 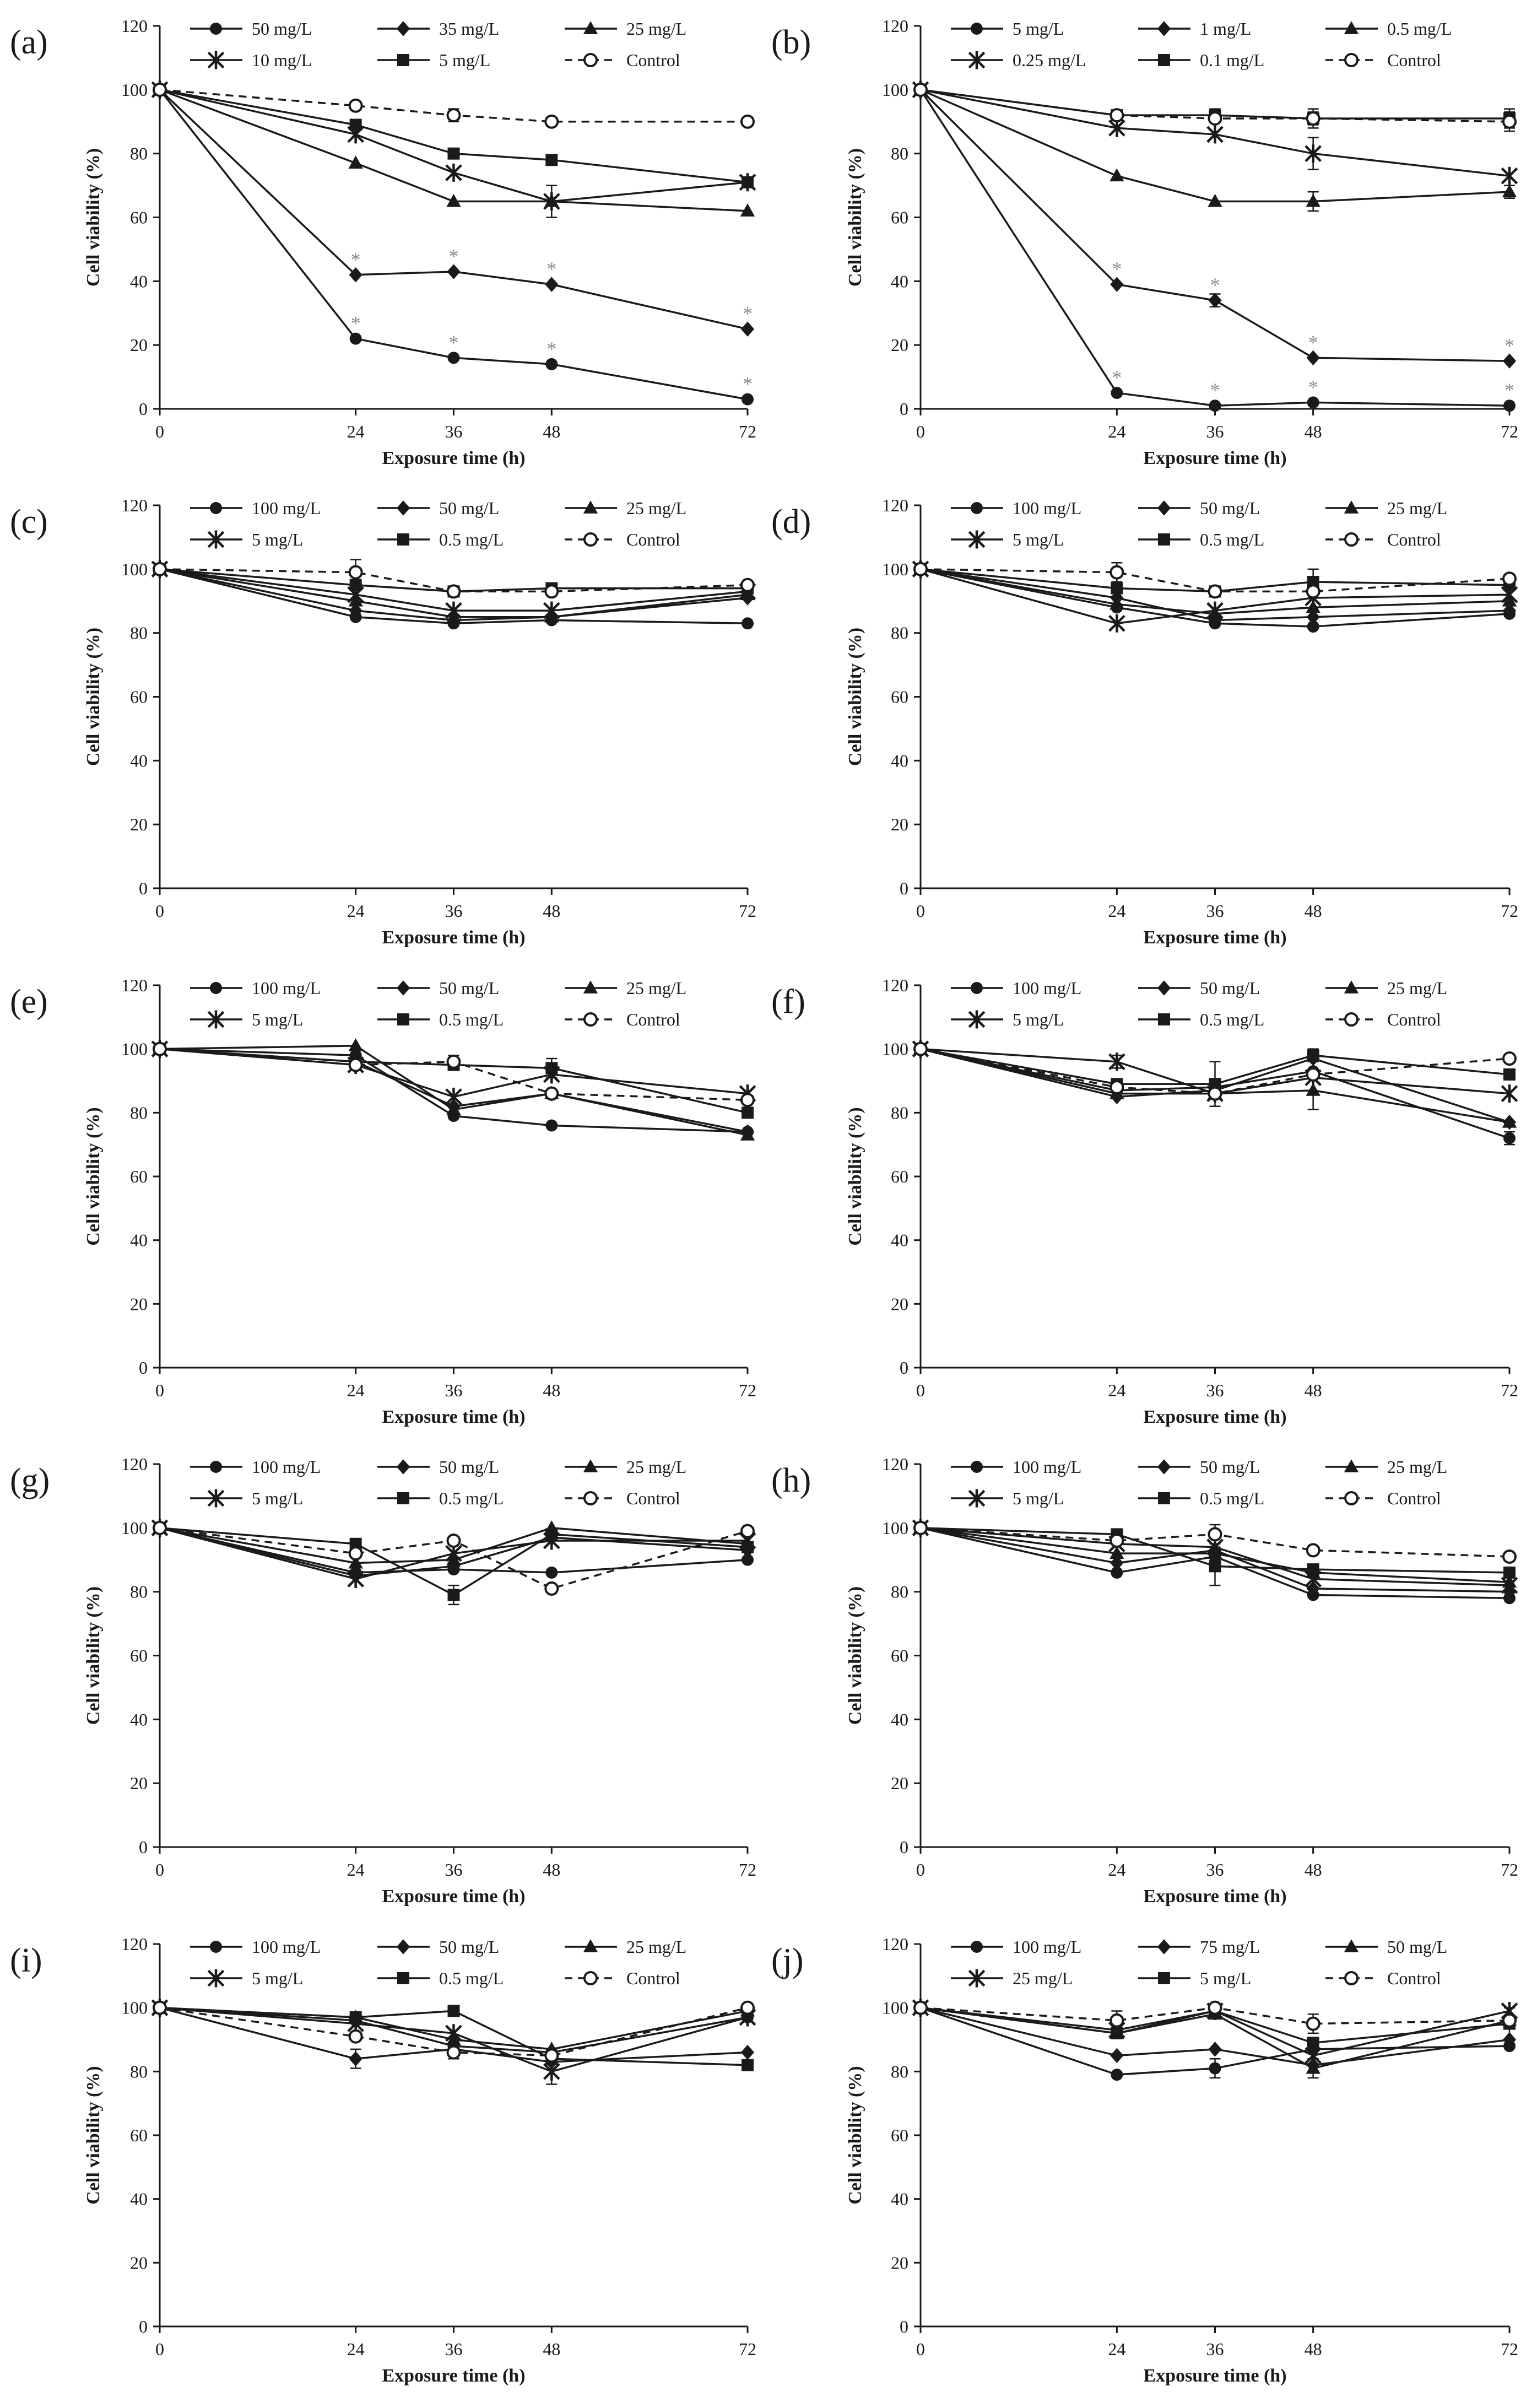 I want to click on x-axis-label: Exposure time (h), so click(x=453, y=1896).